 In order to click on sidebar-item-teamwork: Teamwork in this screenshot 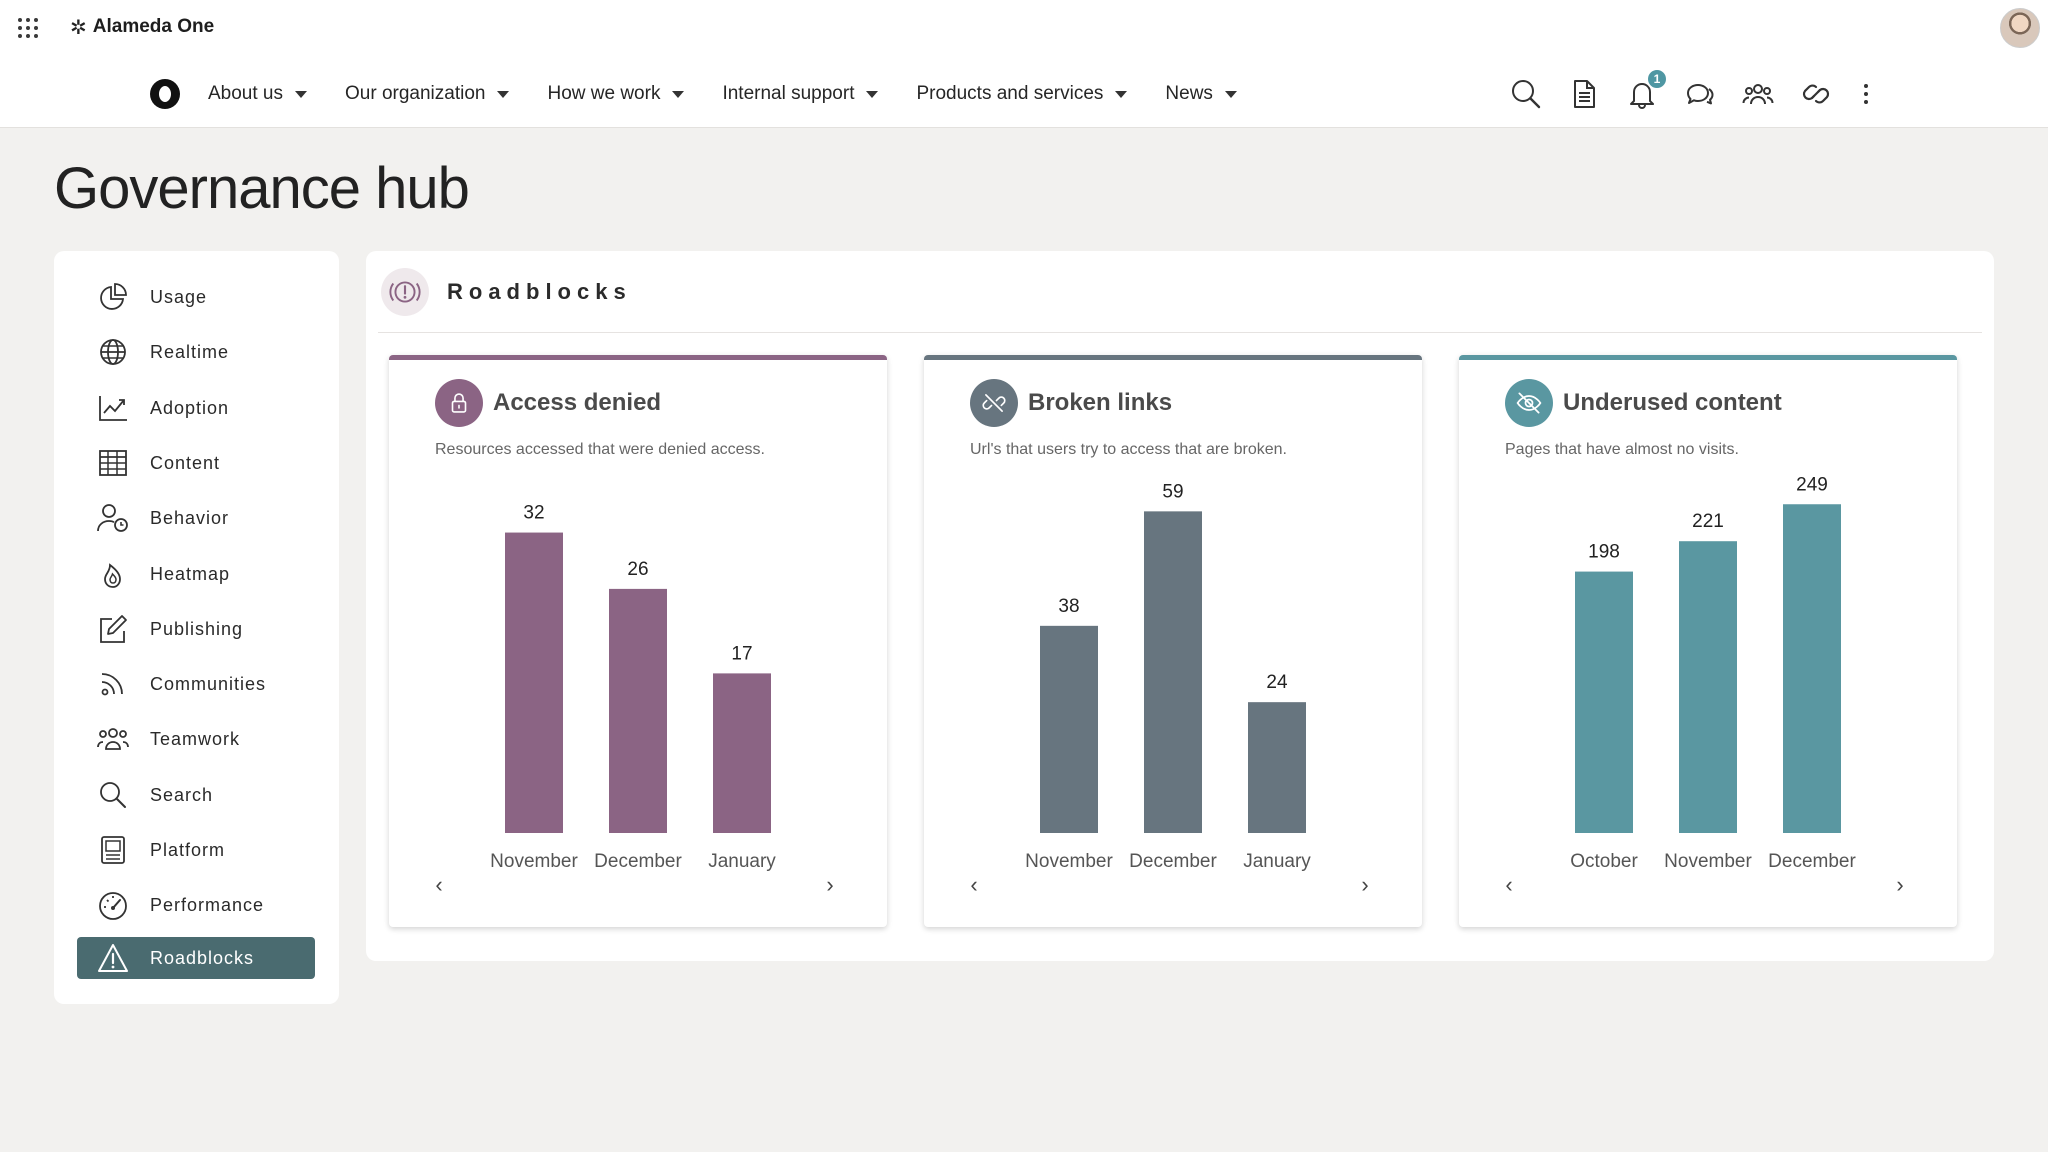, I will do `click(196, 739)`.